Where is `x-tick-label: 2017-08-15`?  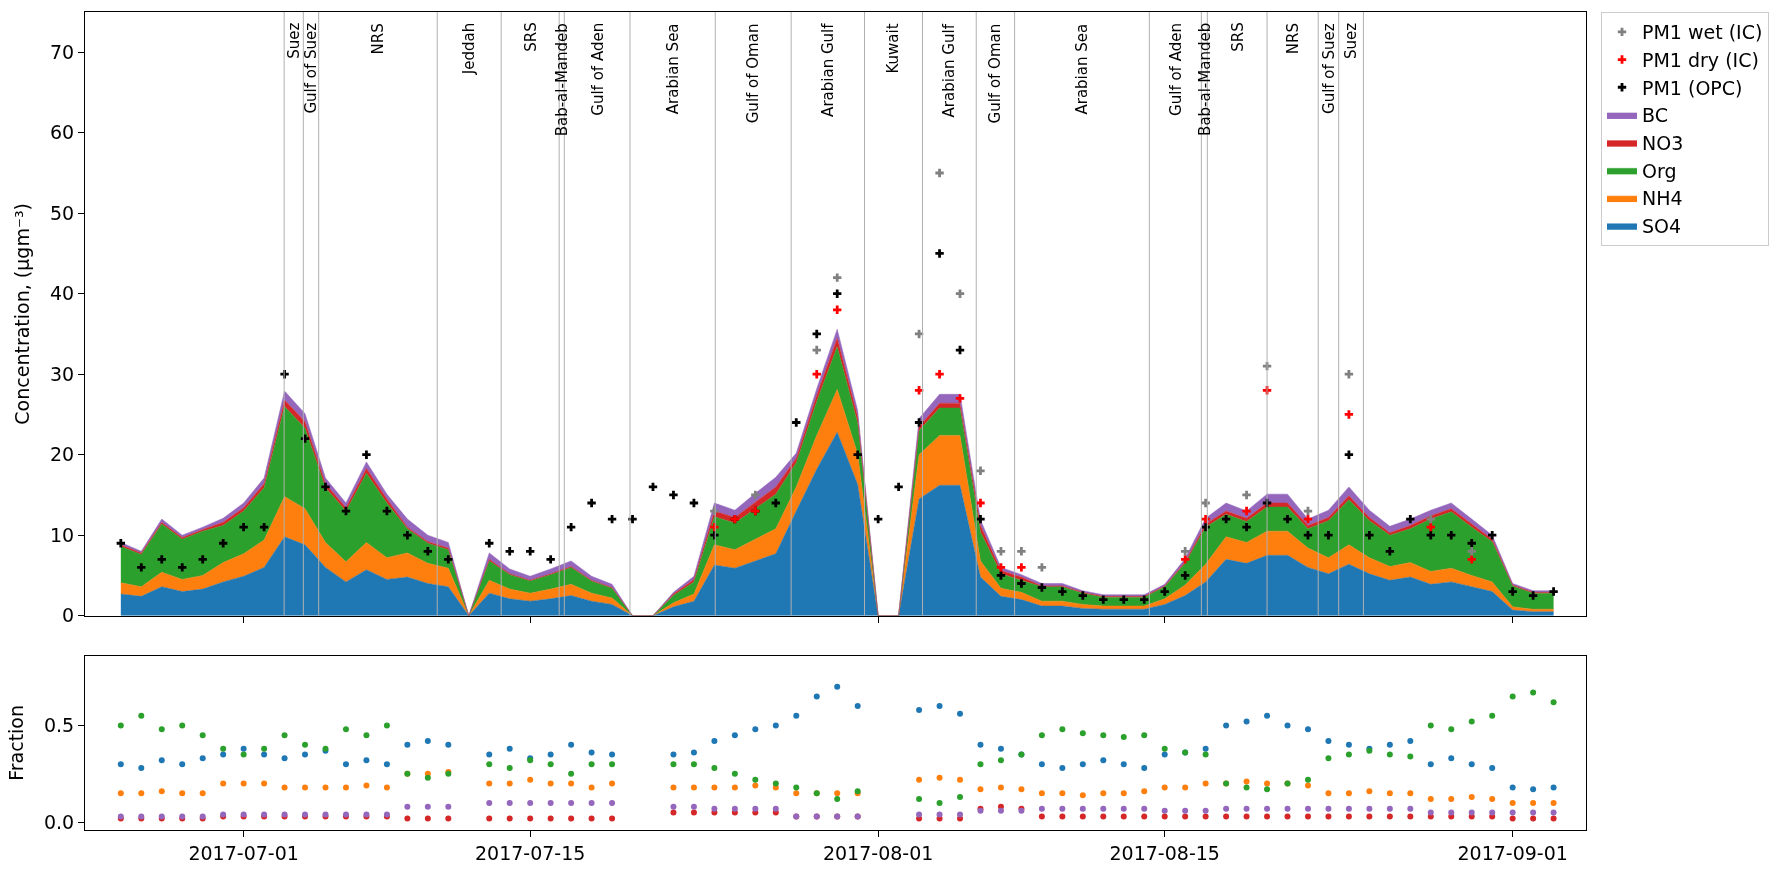 x-tick-label: 2017-08-15 is located at coordinates (1164, 852).